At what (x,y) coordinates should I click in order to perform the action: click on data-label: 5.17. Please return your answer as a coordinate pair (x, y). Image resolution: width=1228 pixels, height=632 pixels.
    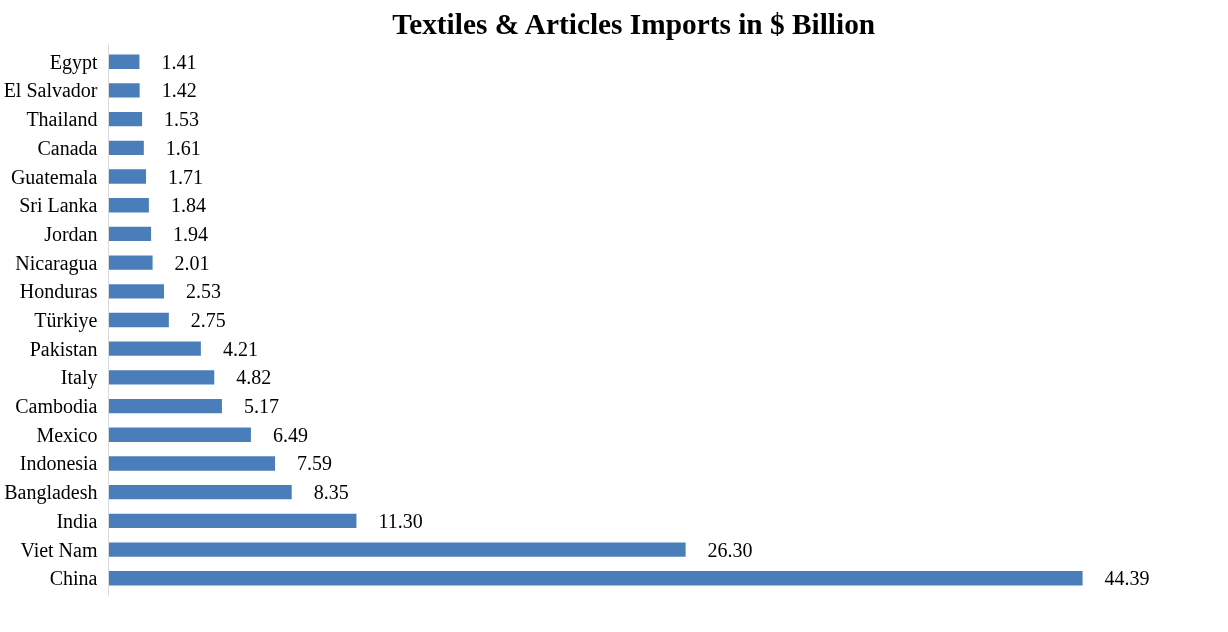
    Looking at the image, I should click on (261, 406).